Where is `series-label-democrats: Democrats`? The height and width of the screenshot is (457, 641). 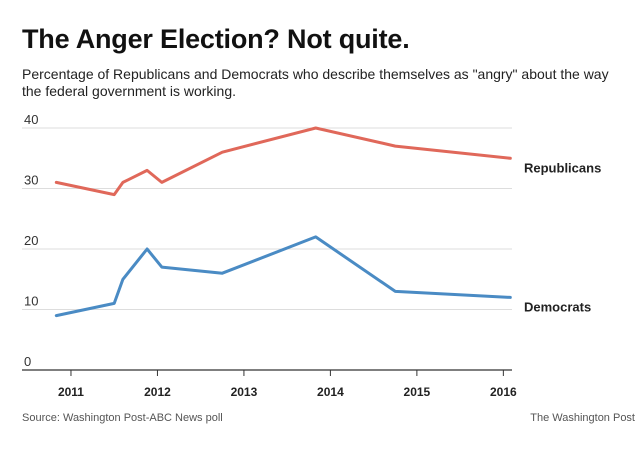 series-label-democrats: Democrats is located at coordinates (557, 306).